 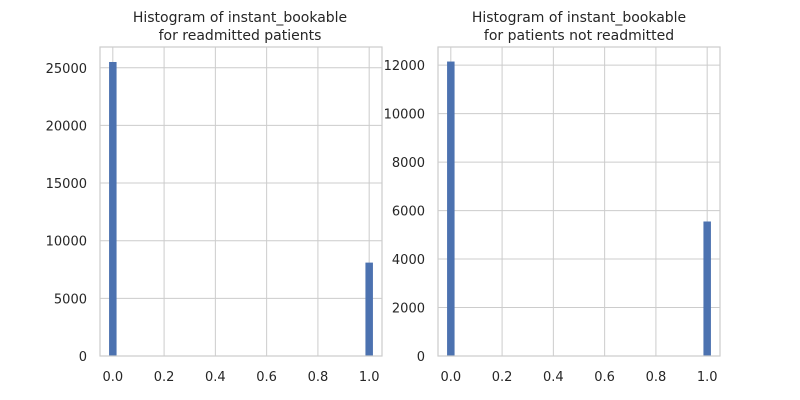 I want to click on y-tick-label: 15000, so click(x=66, y=184).